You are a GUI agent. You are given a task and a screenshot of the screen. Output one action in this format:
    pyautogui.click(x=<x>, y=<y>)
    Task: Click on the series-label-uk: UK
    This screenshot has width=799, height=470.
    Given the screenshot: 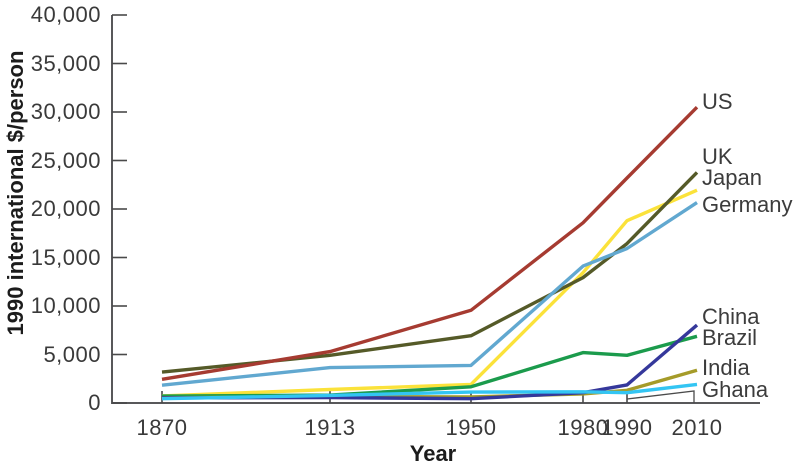 What is the action you would take?
    pyautogui.click(x=717, y=157)
    